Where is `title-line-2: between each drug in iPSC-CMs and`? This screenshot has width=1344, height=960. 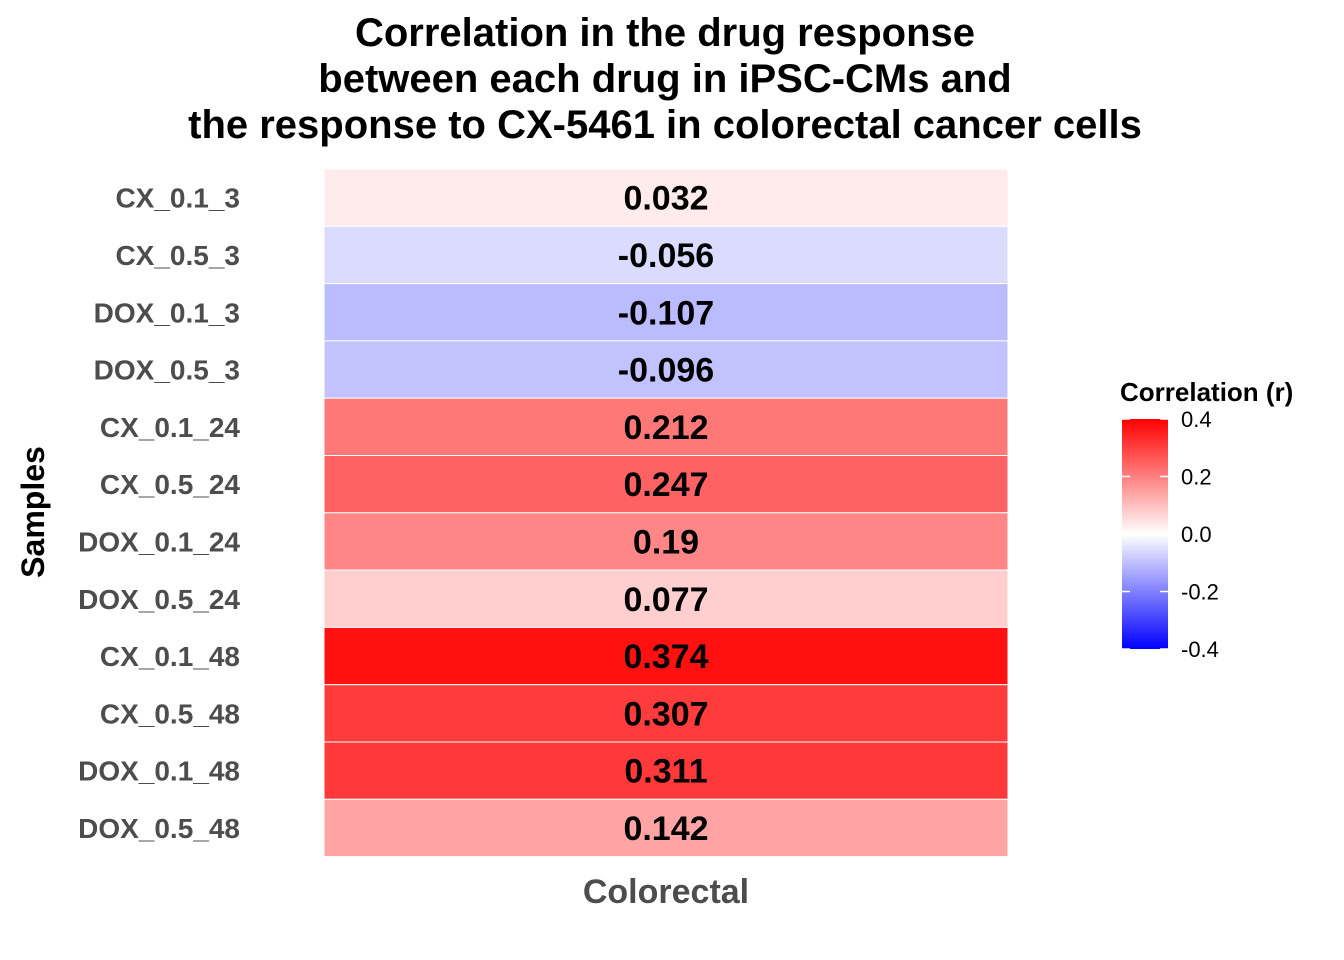
title-line-2: between each drug in iPSC-CMs and is located at coordinates (664, 79).